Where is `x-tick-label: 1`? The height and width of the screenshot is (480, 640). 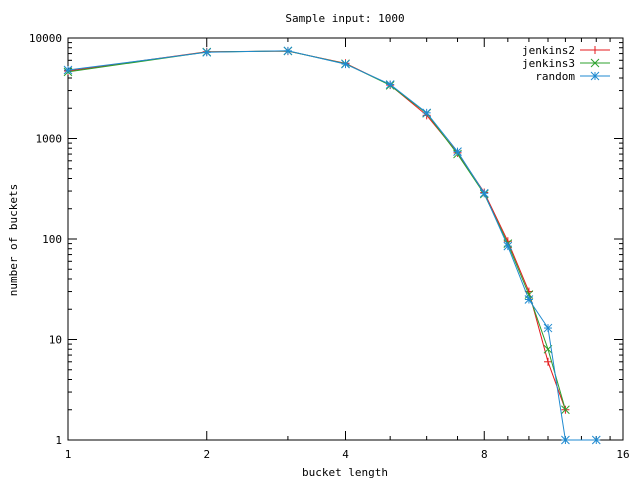
x-tick-label: 1 is located at coordinates (68, 454).